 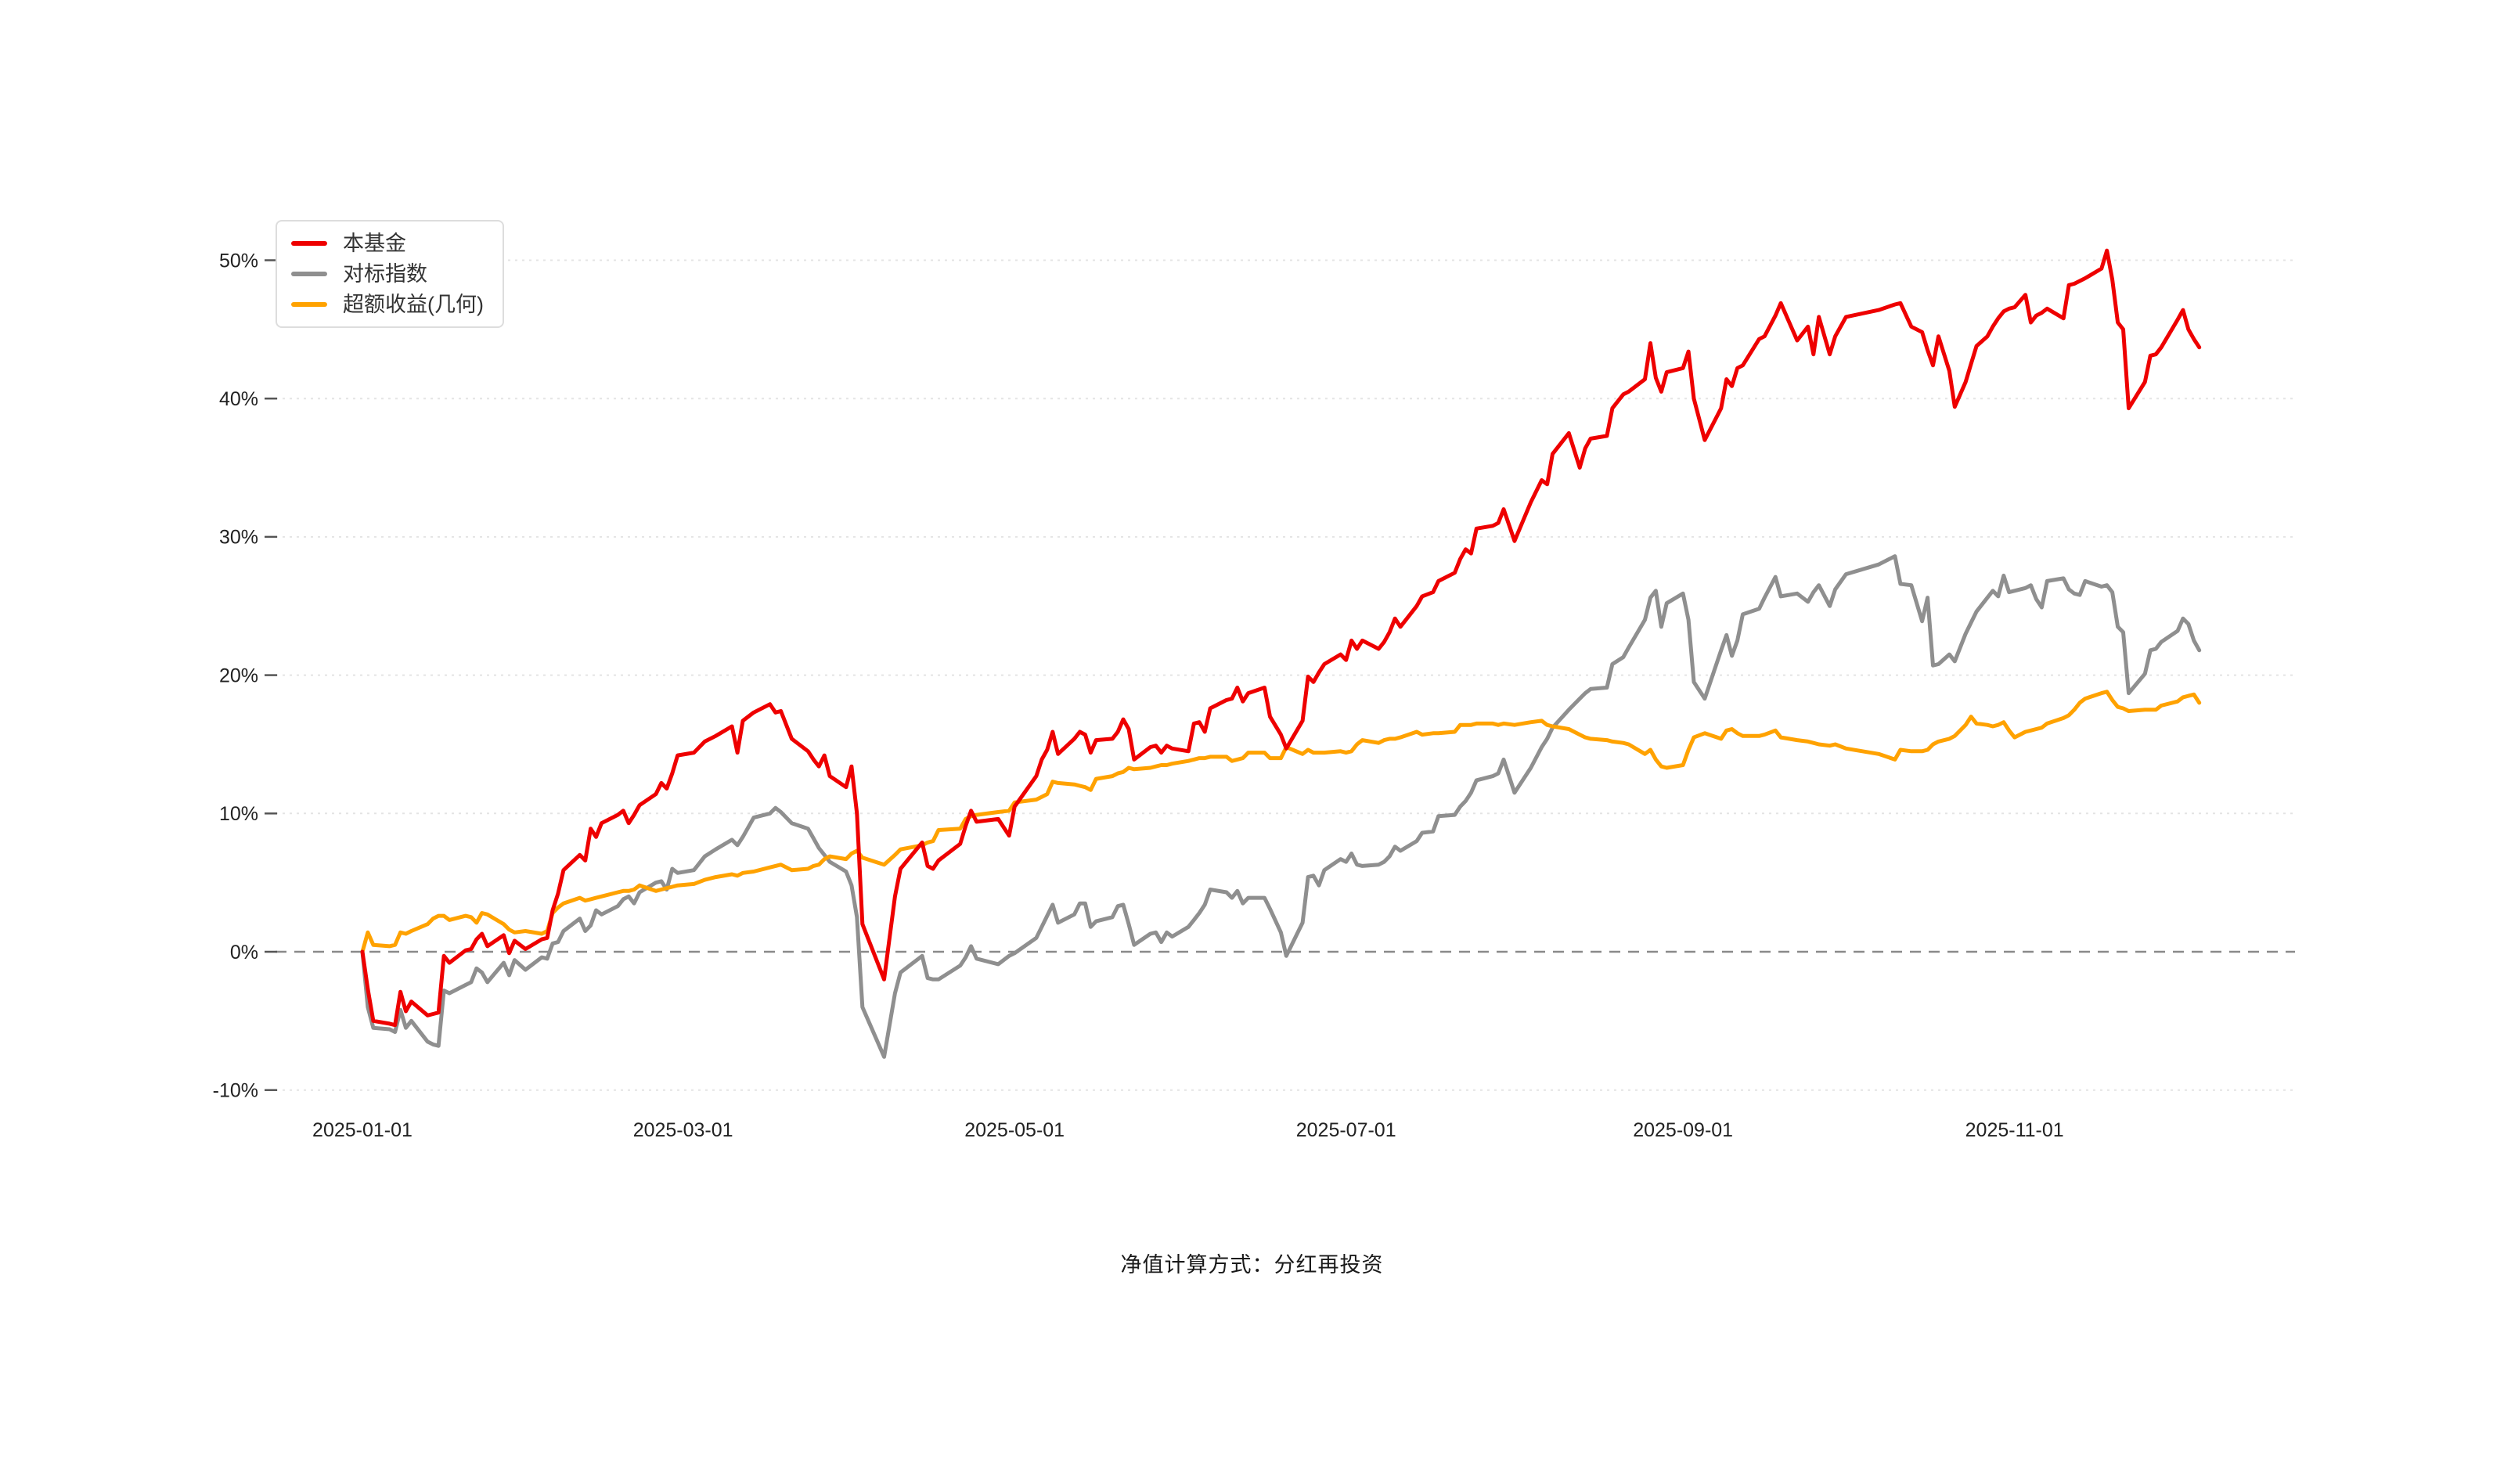 What do you see at coordinates (385, 274) in the screenshot?
I see `legend-label: 对标指数` at bounding box center [385, 274].